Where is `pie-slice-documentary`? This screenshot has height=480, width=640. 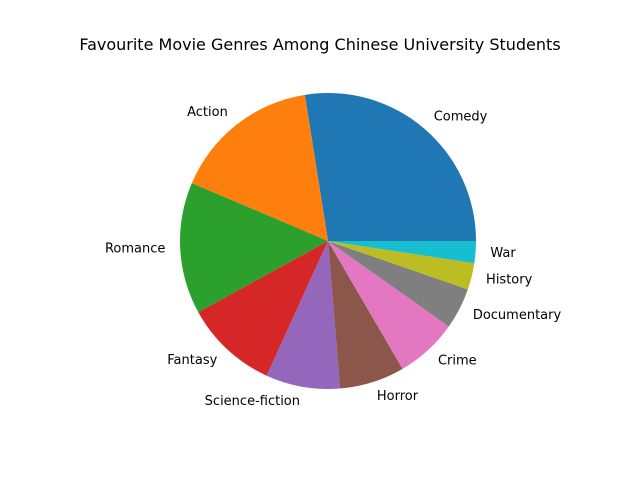
pie-slice-documentary is located at coordinates (398, 284).